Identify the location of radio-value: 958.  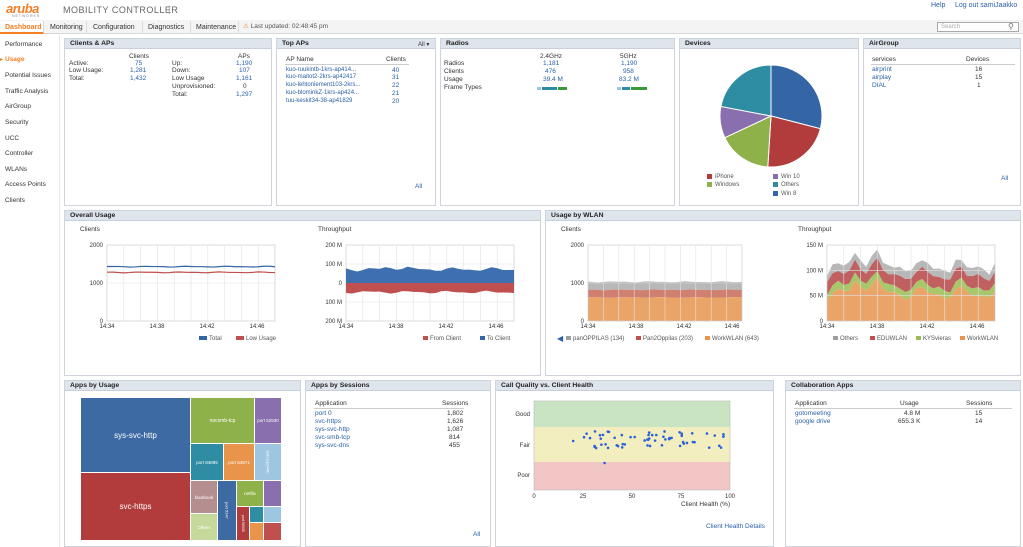
(628, 71).